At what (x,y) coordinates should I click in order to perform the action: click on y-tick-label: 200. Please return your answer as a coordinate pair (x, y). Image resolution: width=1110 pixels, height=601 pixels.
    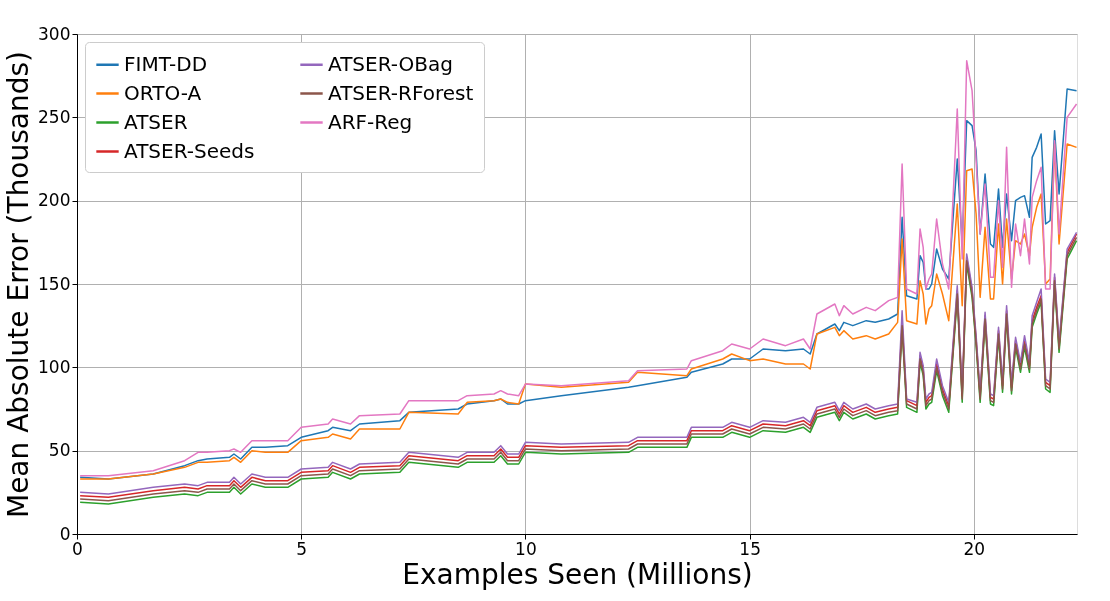
    Looking at the image, I should click on (54, 200).